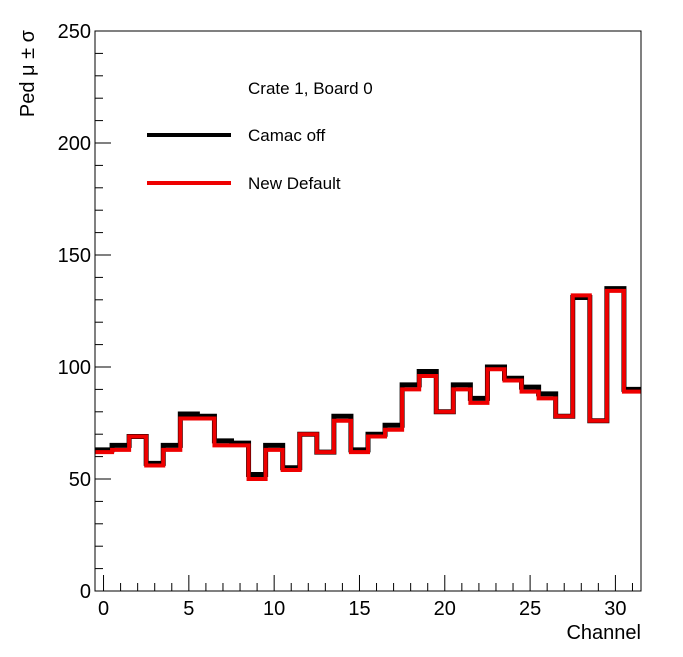 The width and height of the screenshot is (683, 657). Describe the element at coordinates (74, 256) in the screenshot. I see `y-tick-label: 150` at that location.